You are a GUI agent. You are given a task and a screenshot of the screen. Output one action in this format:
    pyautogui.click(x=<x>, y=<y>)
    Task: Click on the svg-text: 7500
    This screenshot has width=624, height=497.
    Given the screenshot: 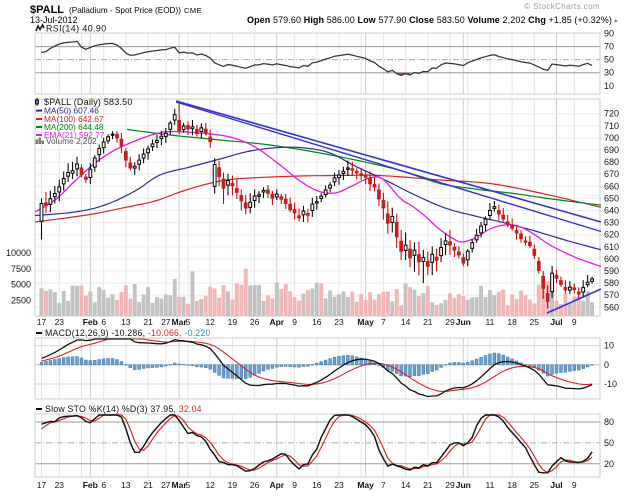 What is the action you would take?
    pyautogui.click(x=21, y=269)
    